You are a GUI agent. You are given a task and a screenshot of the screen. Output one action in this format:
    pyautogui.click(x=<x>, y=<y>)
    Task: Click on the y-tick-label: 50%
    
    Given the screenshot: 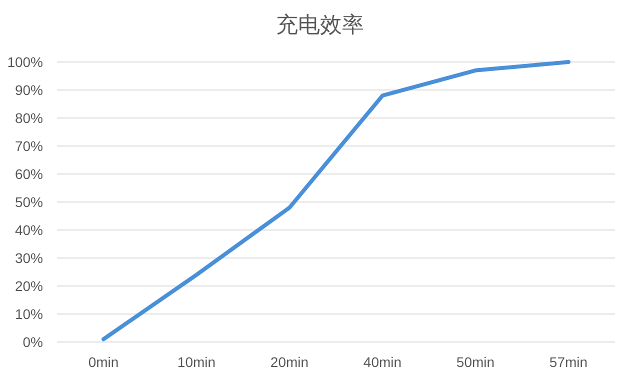 What is the action you would take?
    pyautogui.click(x=28, y=202)
    